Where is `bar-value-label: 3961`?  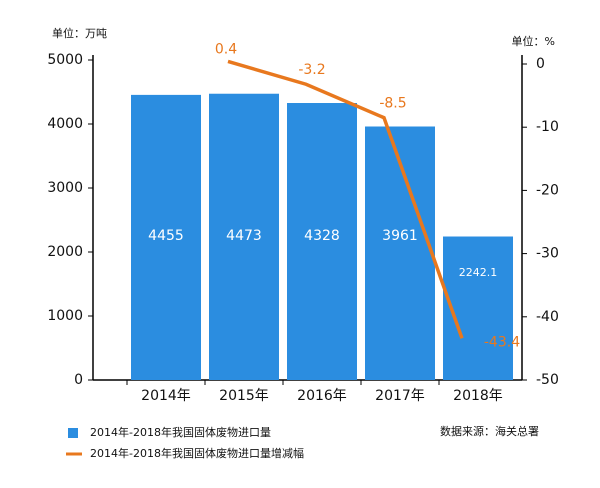 bar-value-label: 3961 is located at coordinates (400, 236).